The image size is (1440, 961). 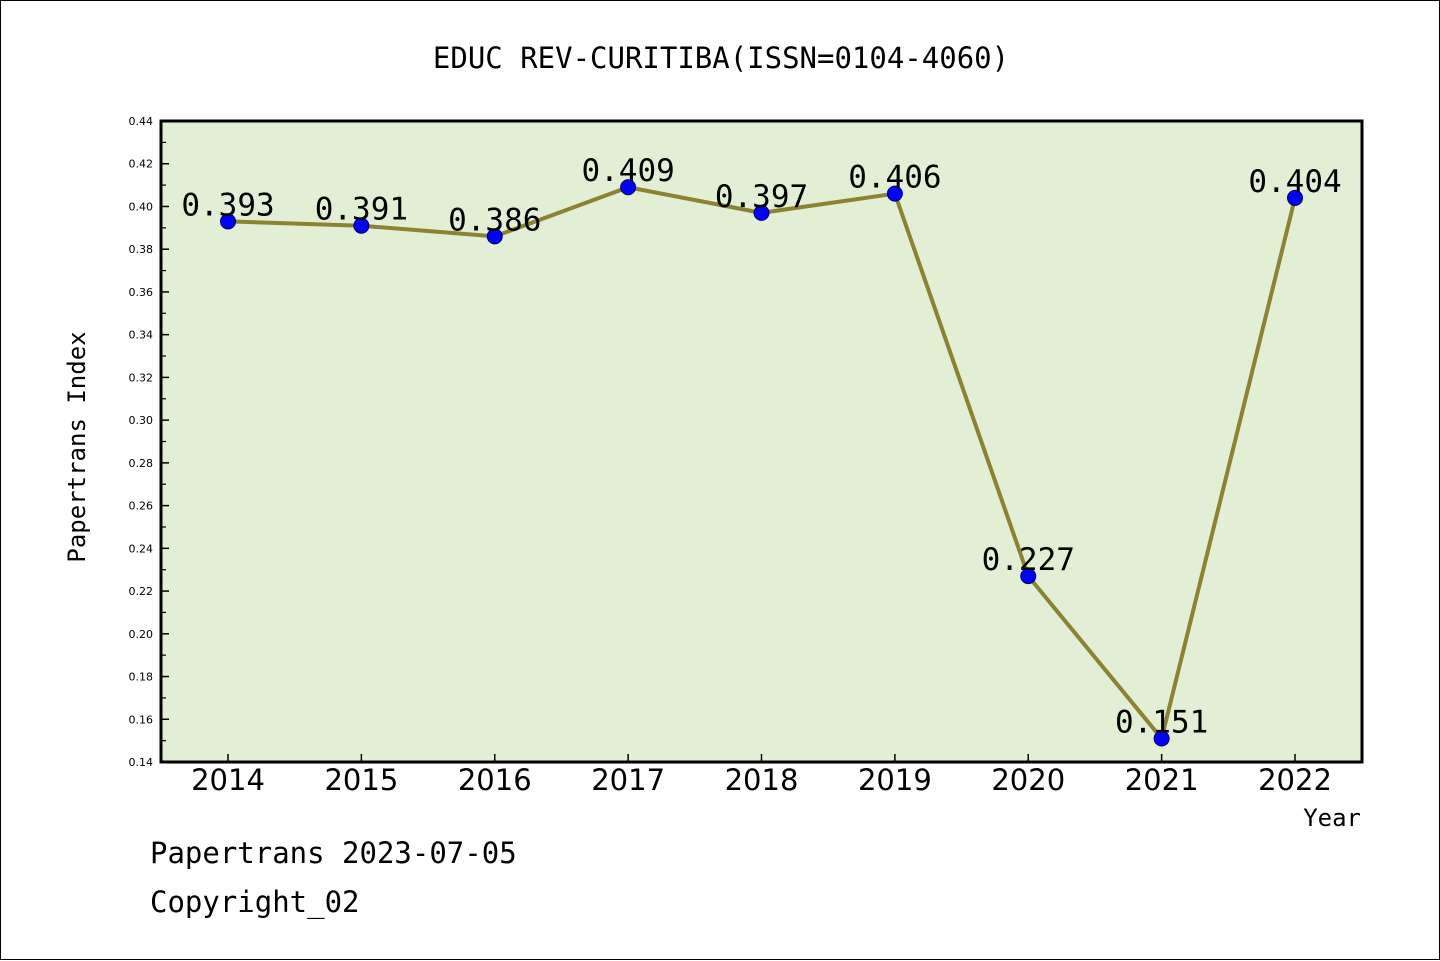 What do you see at coordinates (1294, 182) in the screenshot?
I see `data-label: 0.404` at bounding box center [1294, 182].